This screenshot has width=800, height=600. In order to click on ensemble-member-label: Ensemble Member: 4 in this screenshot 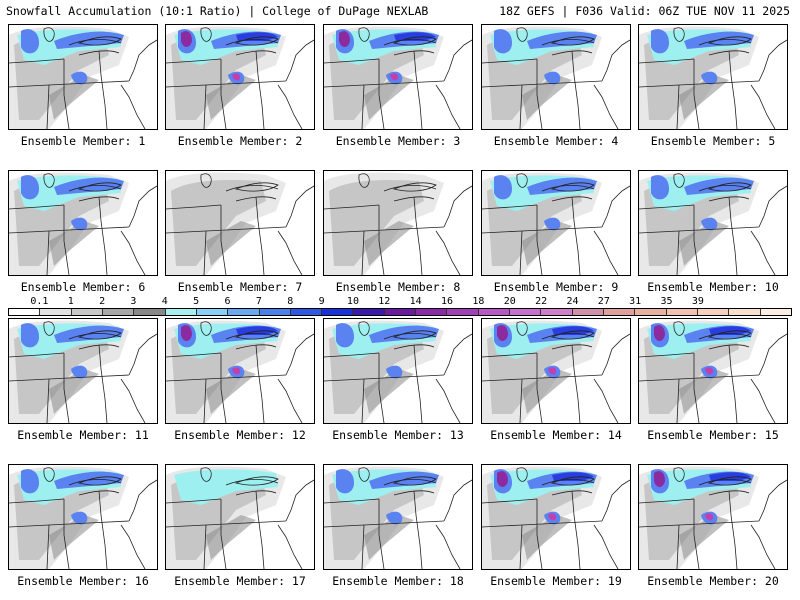, I will do `click(556, 141)`.